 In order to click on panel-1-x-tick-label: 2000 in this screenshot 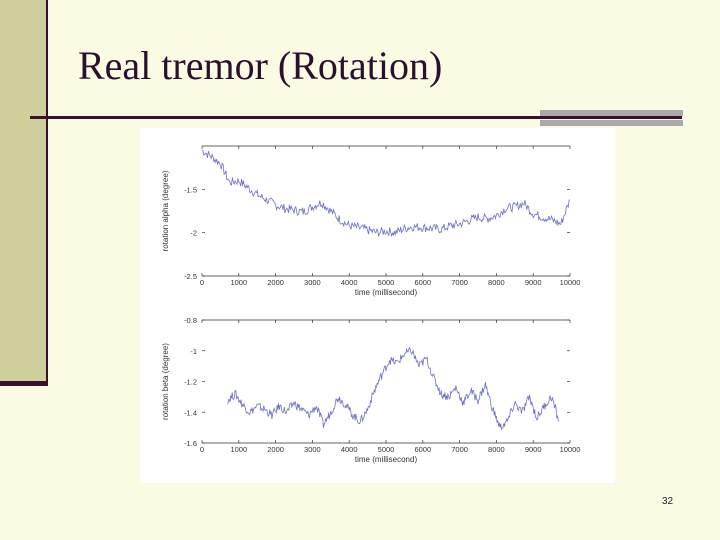, I will do `click(275, 282)`.